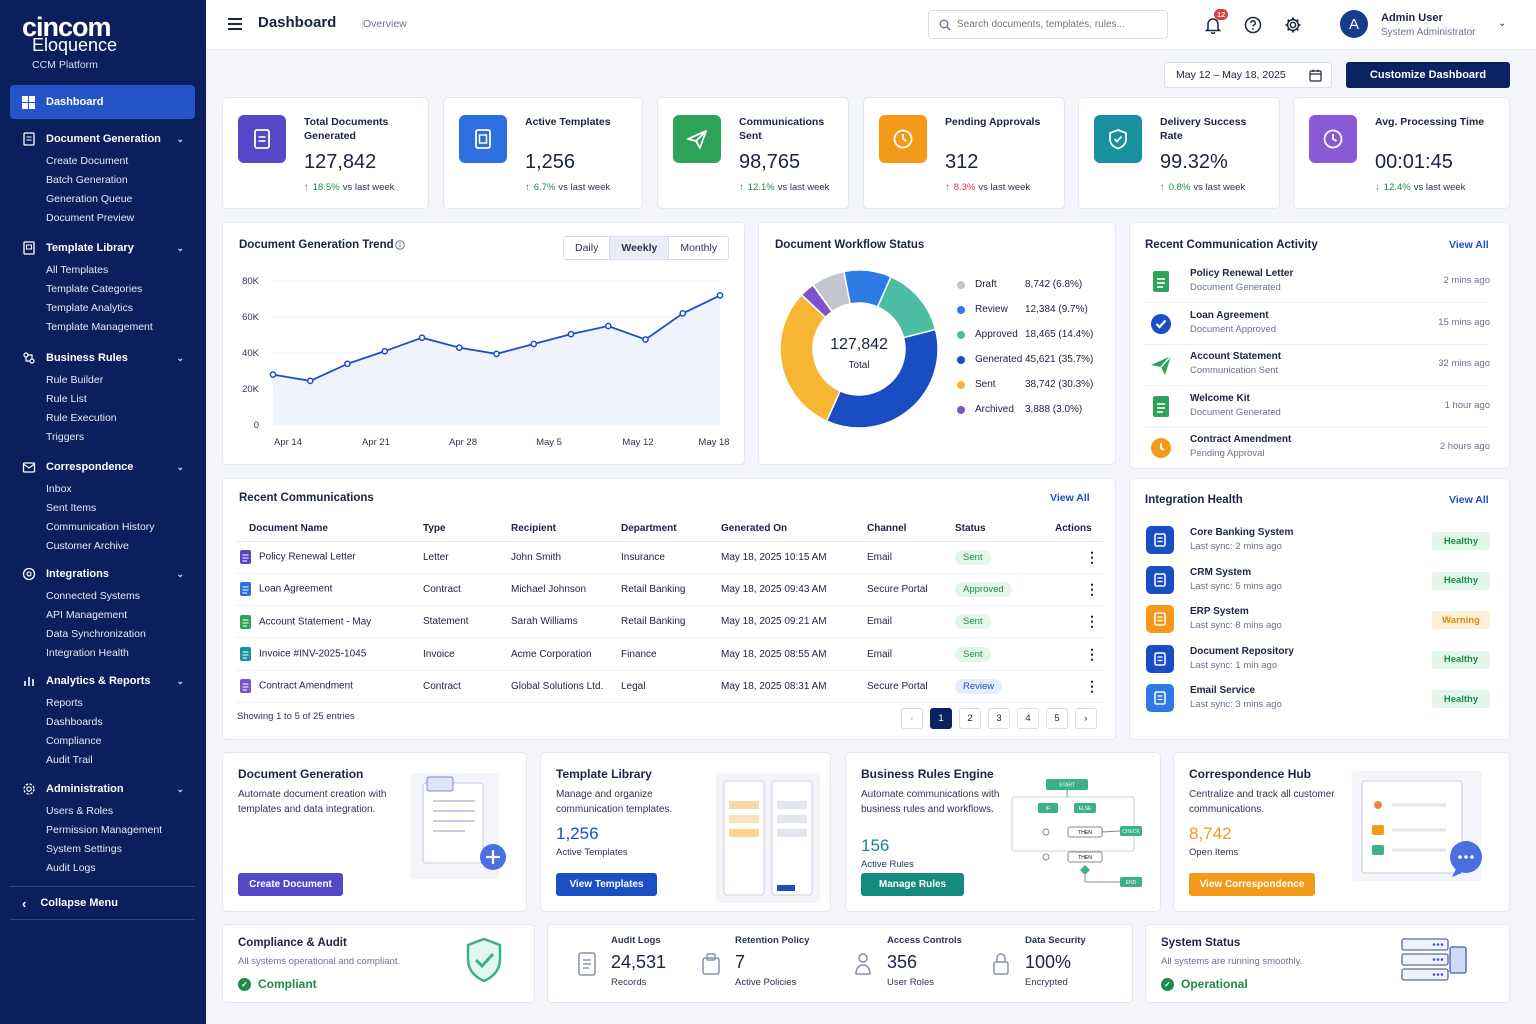 This screenshot has height=1024, width=1536. What do you see at coordinates (1073, 529) in the screenshot?
I see `column-header: Actions` at bounding box center [1073, 529].